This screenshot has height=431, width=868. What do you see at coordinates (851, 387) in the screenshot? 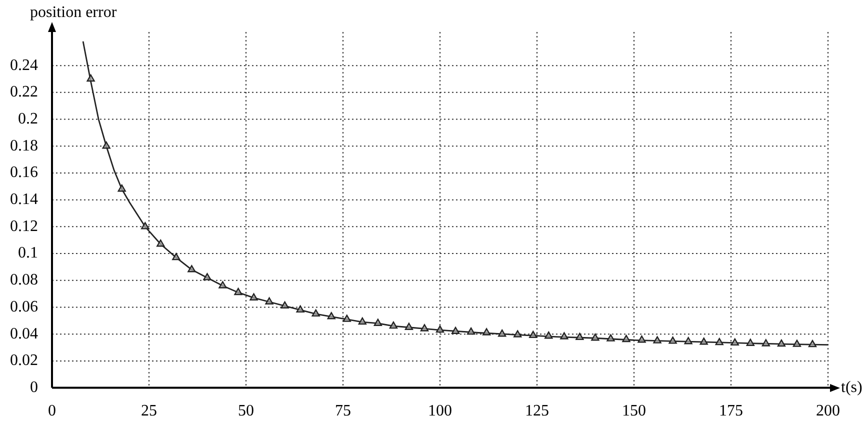
I see `x-axis-title: t(s)` at bounding box center [851, 387].